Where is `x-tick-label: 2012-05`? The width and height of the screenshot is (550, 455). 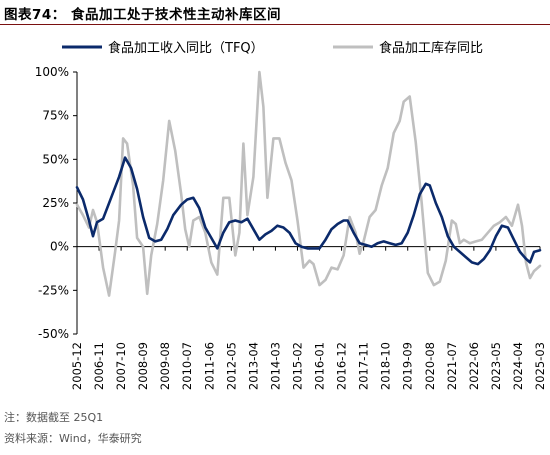
x-tick-label: 2012-05 is located at coordinates (231, 366).